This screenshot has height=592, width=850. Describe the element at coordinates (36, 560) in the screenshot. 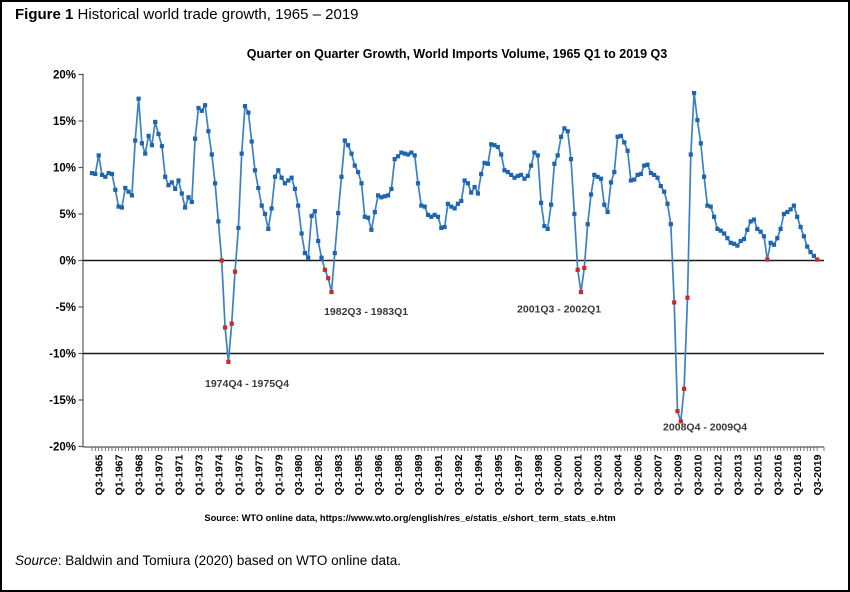

I see `source-word: Source` at that location.